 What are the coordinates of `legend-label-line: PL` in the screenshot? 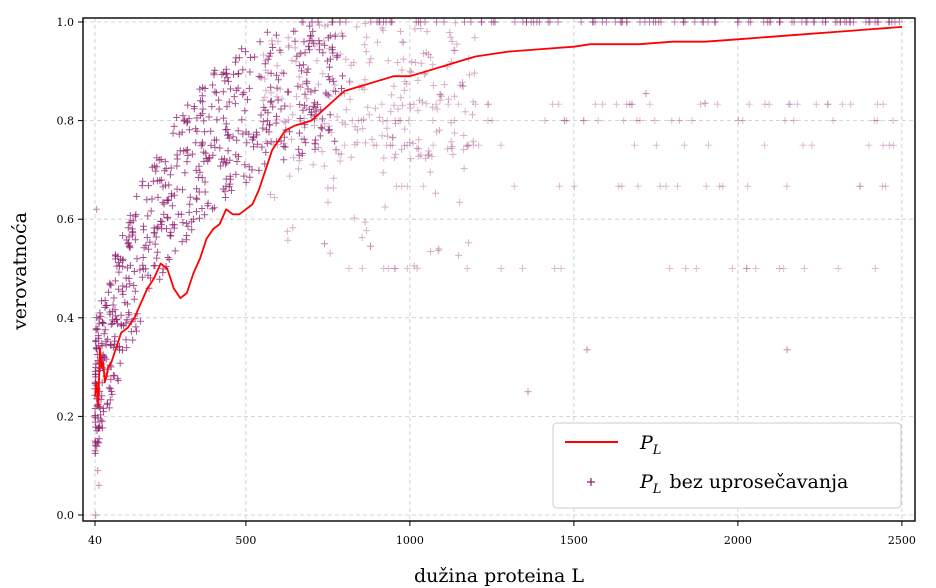 It's located at (650, 445).